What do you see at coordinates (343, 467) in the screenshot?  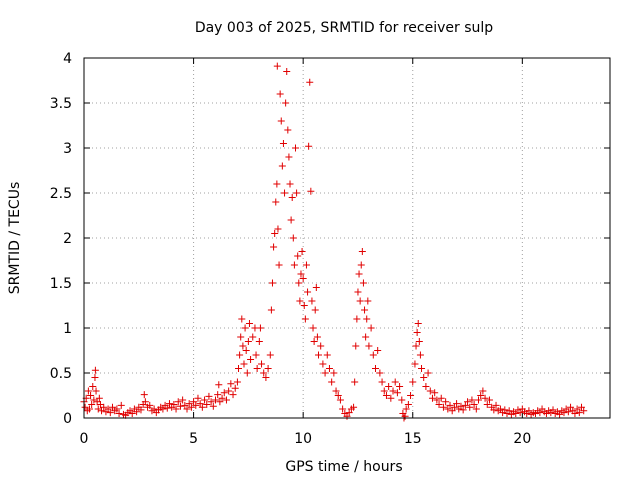 I see `x-axis-label: GPS time / hours` at bounding box center [343, 467].